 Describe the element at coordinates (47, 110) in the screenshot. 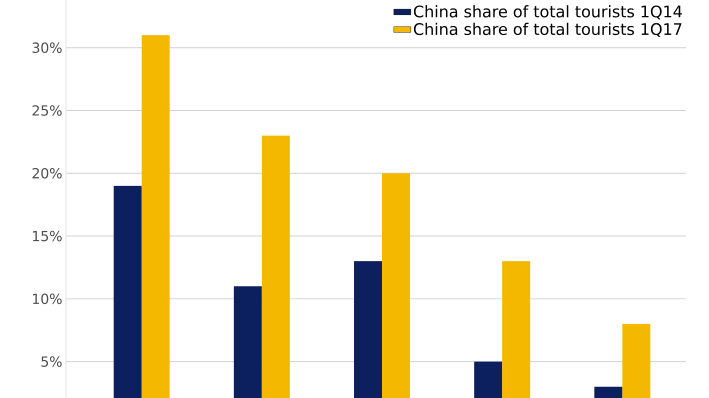

I see `y-tick-label: 25%` at that location.